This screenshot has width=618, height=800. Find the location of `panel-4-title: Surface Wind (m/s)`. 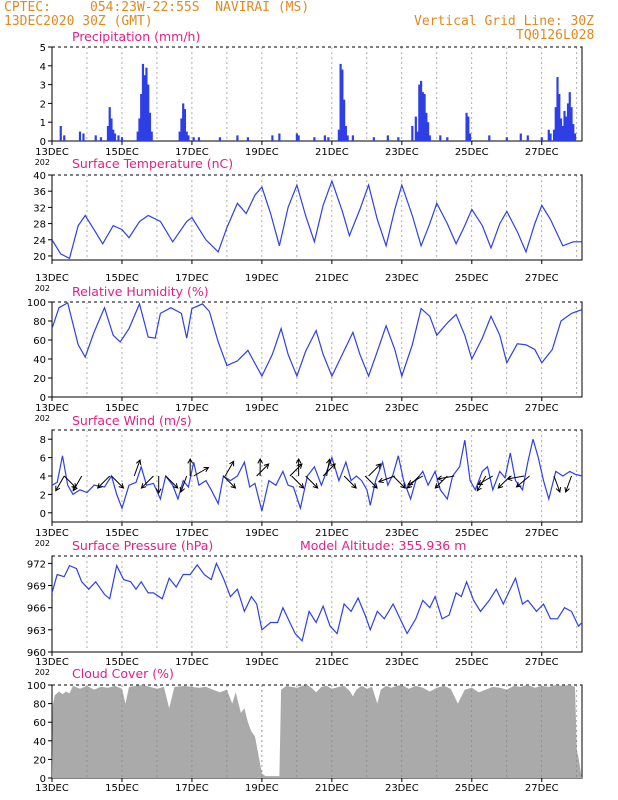

panel-4-title: Surface Wind (m/s) is located at coordinates (132, 420).